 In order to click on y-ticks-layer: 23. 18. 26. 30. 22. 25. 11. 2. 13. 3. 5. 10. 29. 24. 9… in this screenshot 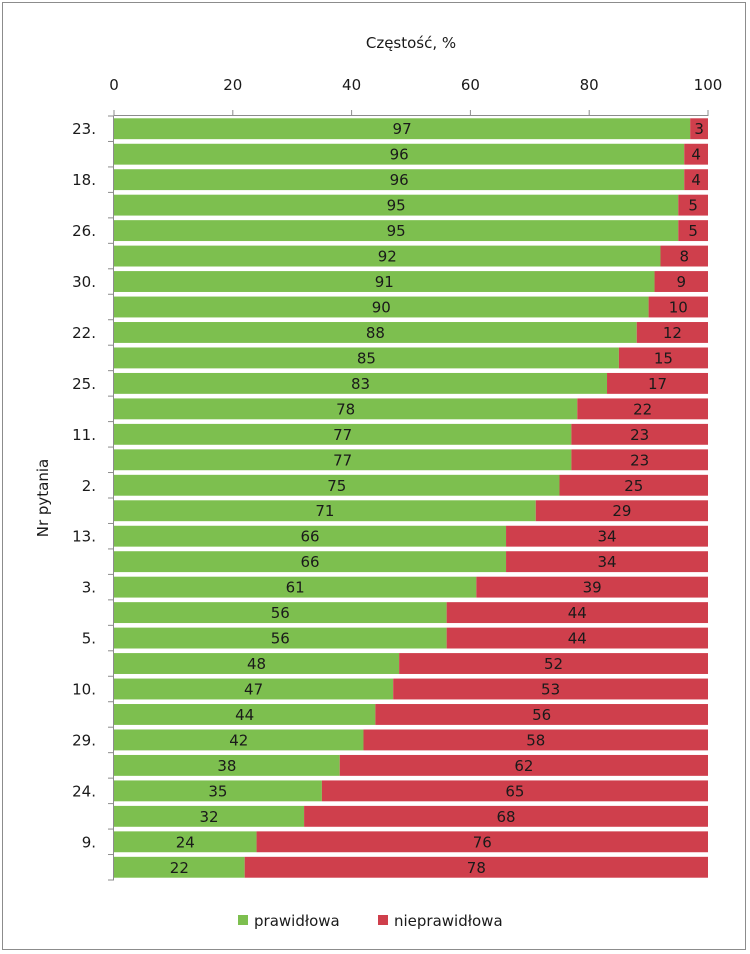, I will do `click(93, 498)`.